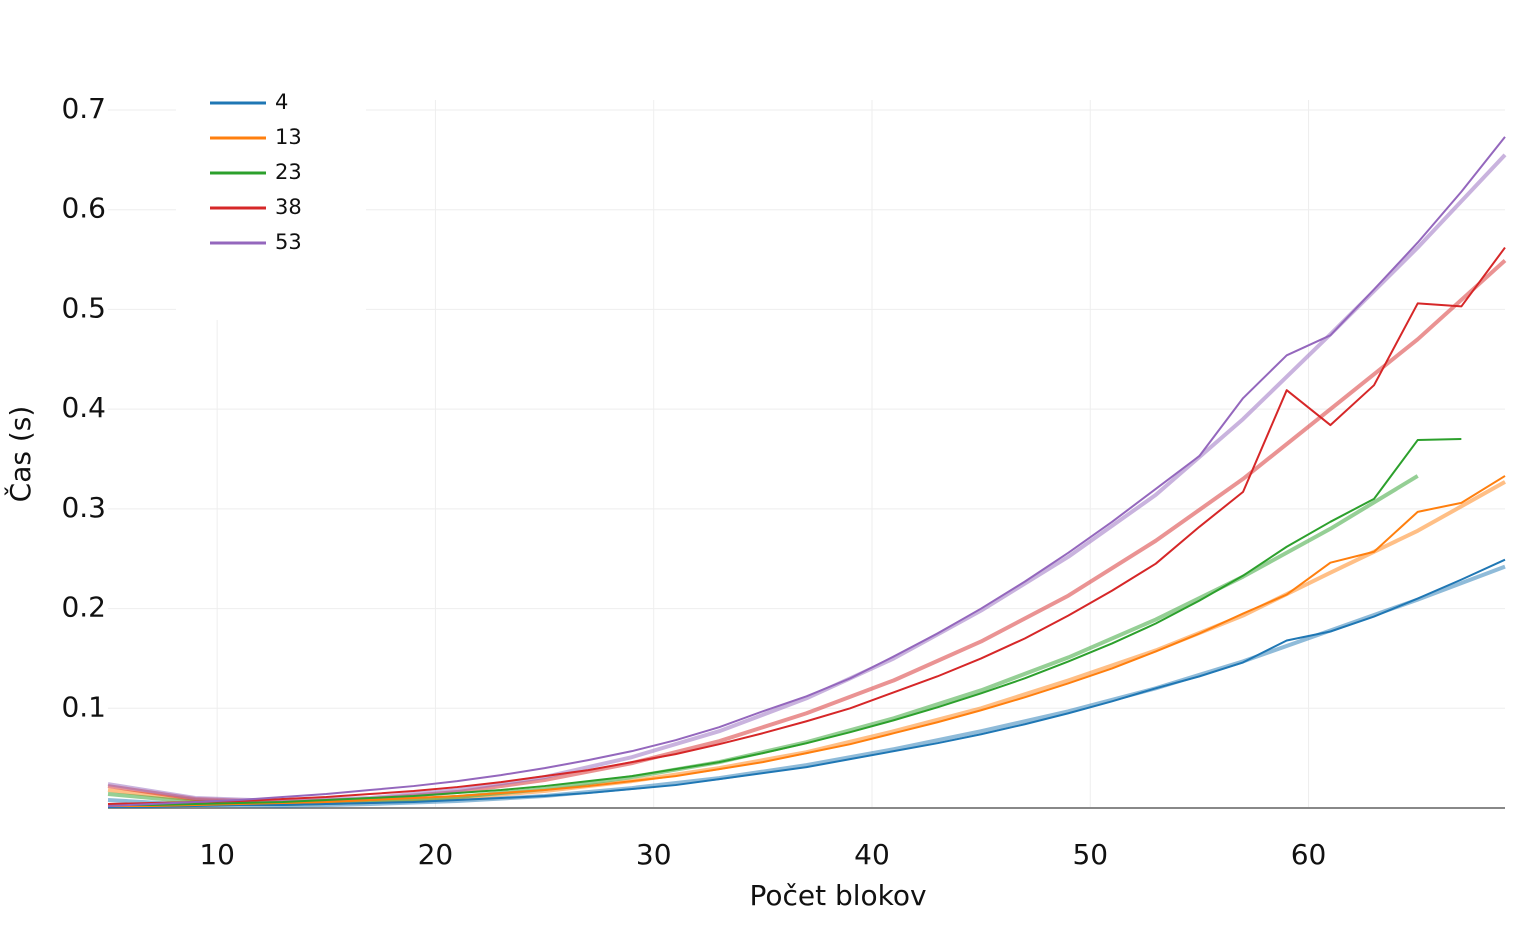 This screenshot has width=1530, height=926. What do you see at coordinates (271, 202) in the screenshot?
I see `legend-box` at bounding box center [271, 202].